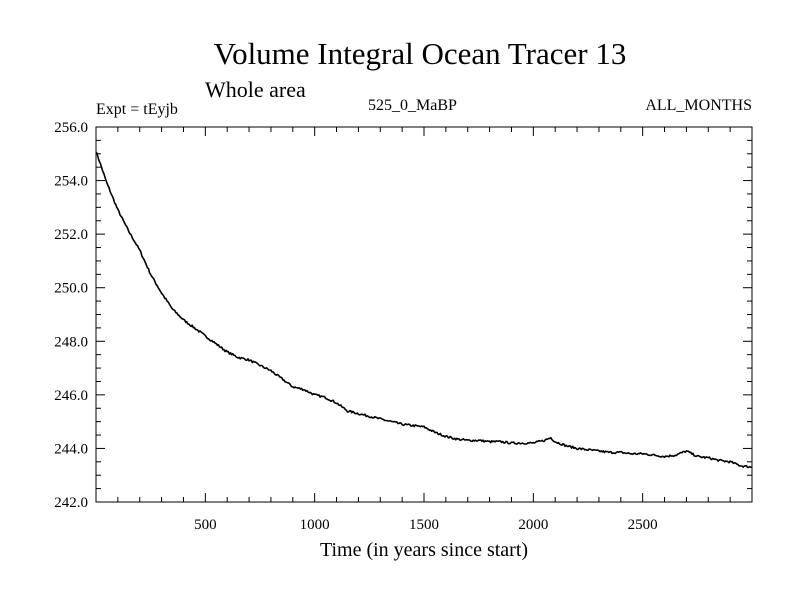  I want to click on y-tick-label: 244.0, so click(71, 449).